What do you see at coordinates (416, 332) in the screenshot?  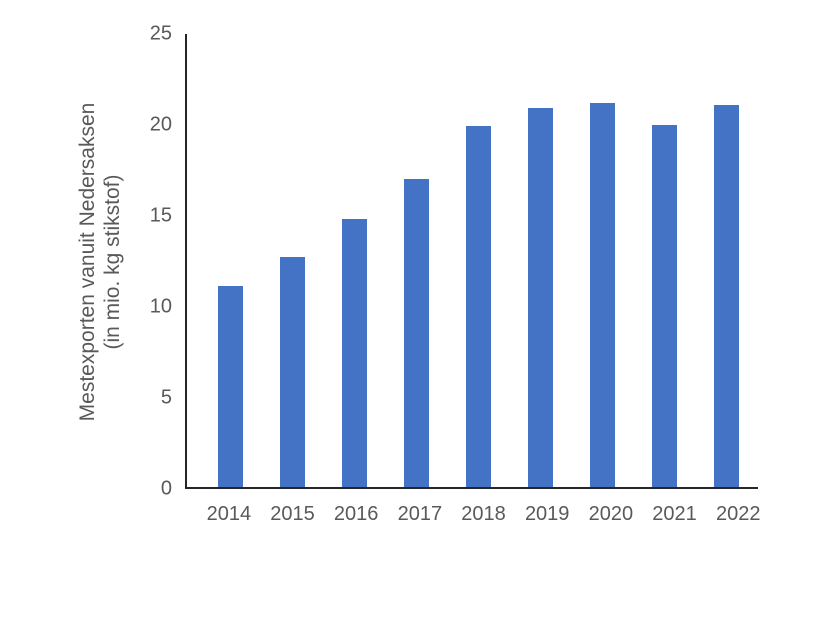 I see `bar-2017` at bounding box center [416, 332].